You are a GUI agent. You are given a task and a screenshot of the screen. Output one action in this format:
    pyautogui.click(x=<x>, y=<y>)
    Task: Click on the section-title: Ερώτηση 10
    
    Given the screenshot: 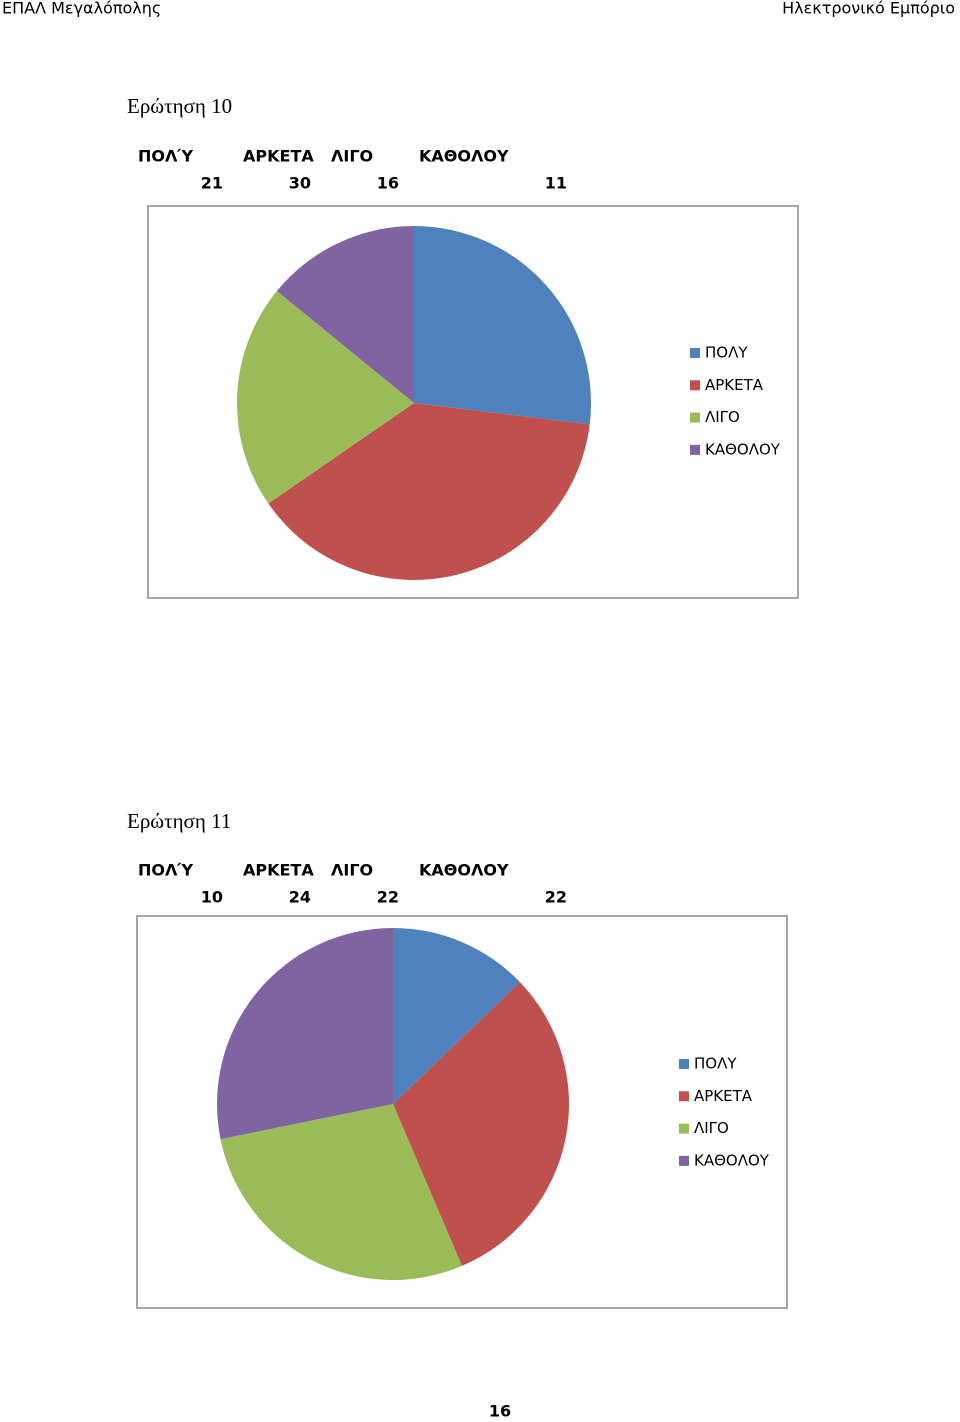 What is the action you would take?
    pyautogui.click(x=179, y=106)
    